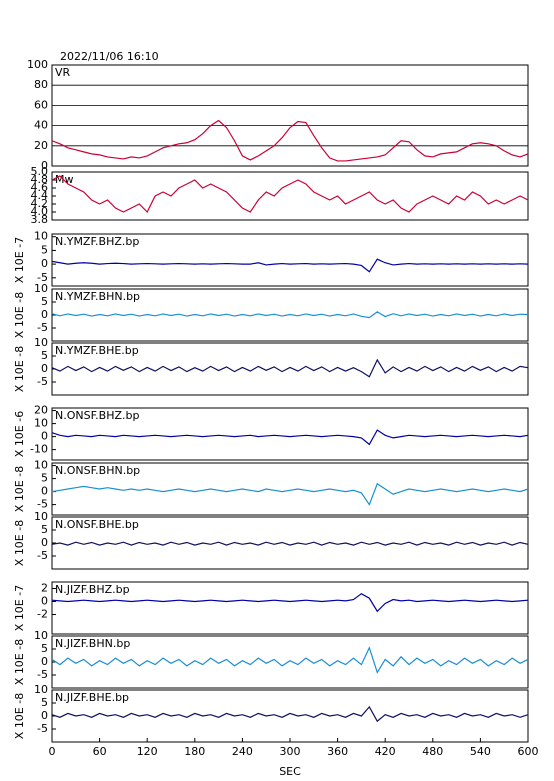 Image resolution: width=554 pixels, height=781 pixels. Describe the element at coordinates (41, 125) in the screenshot. I see `y-tick-label: 40` at that location.